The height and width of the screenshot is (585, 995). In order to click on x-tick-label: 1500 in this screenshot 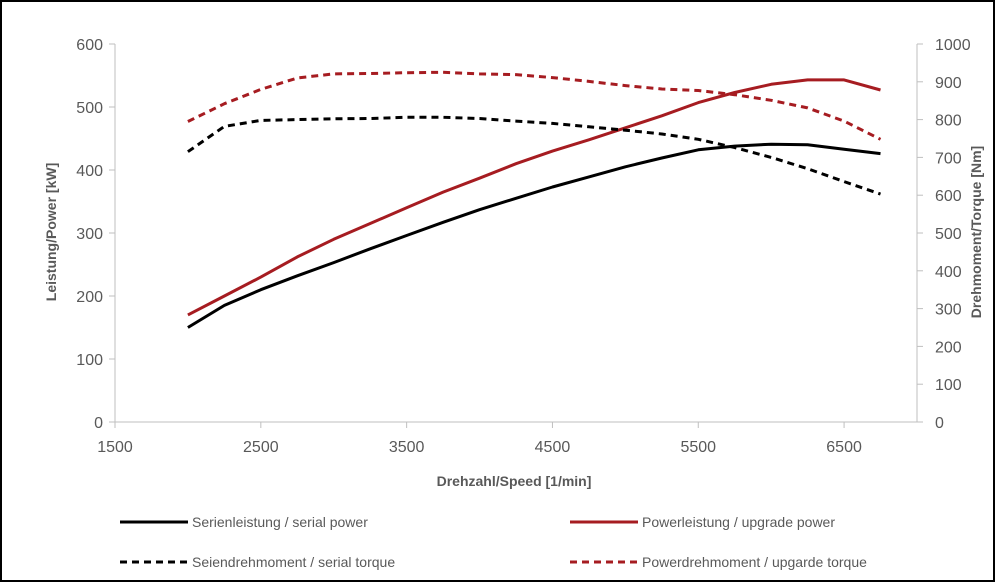, I will do `click(115, 447)`.